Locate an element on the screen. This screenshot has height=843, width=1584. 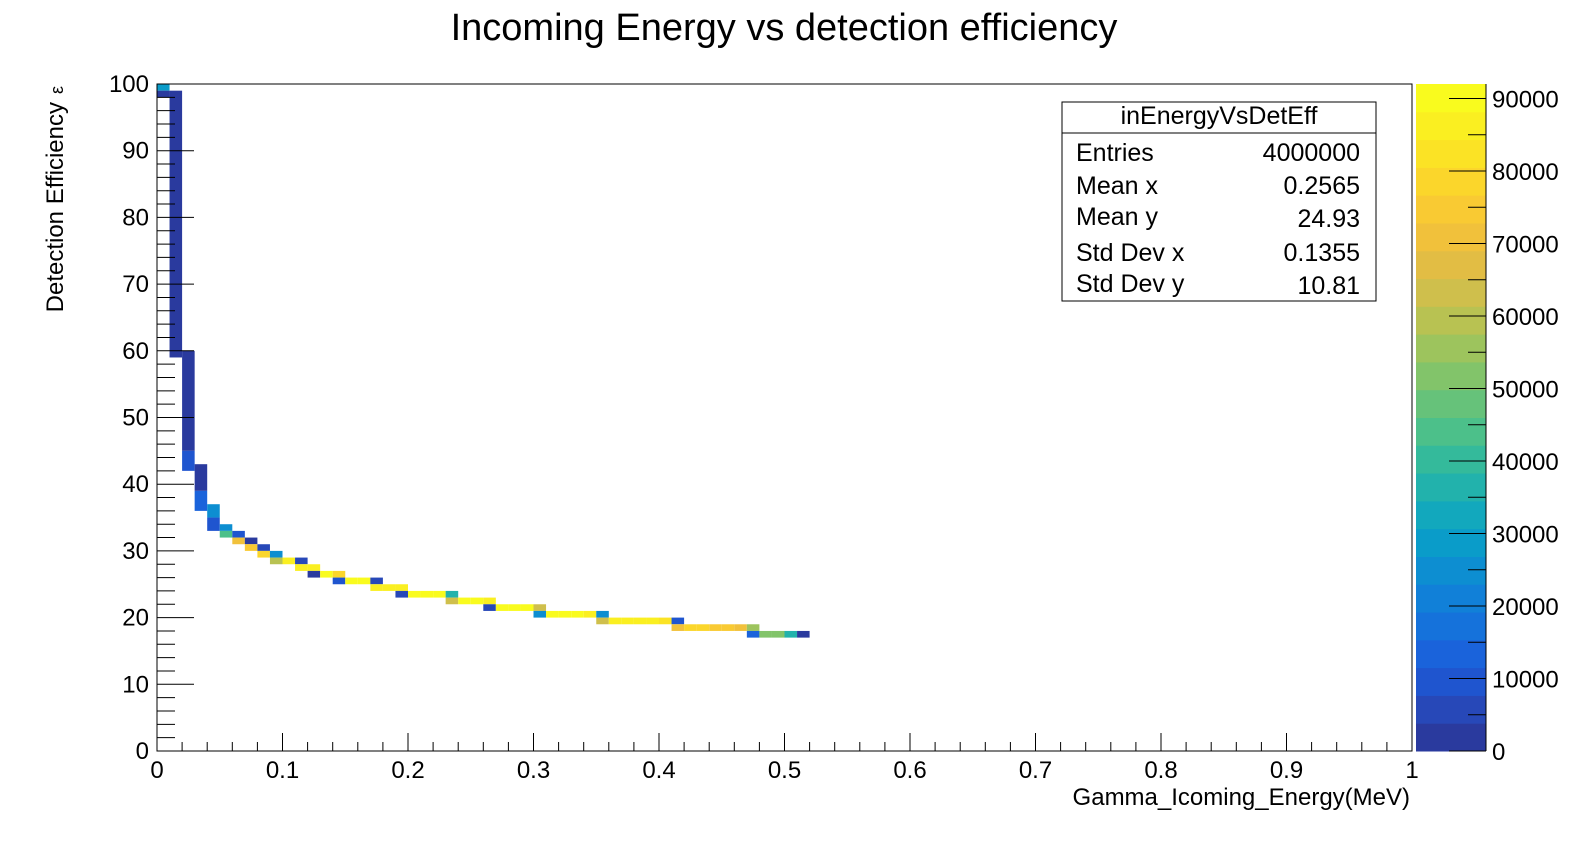
y-tick-label: 50 is located at coordinates (135, 418).